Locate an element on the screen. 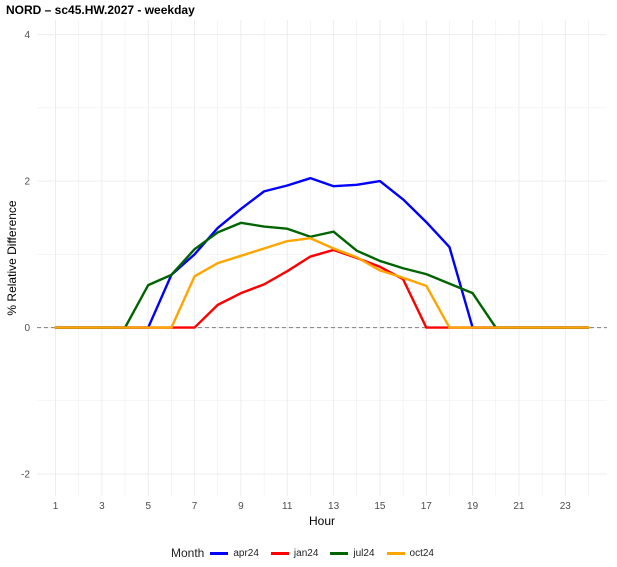  series-line-oct24 is located at coordinates (322, 283).